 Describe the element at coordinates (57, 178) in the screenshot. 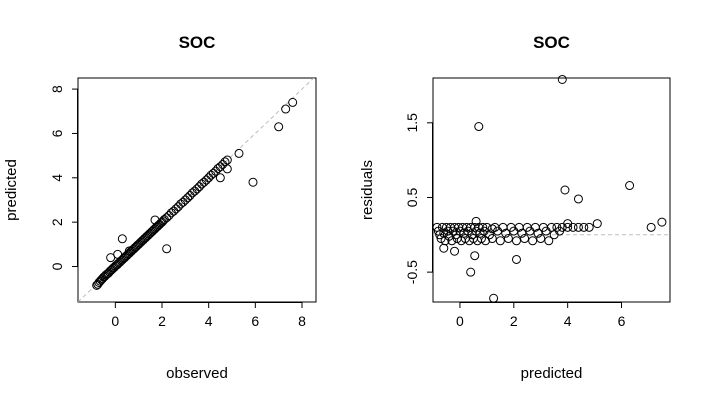

I see `y-tick-label: 4` at that location.